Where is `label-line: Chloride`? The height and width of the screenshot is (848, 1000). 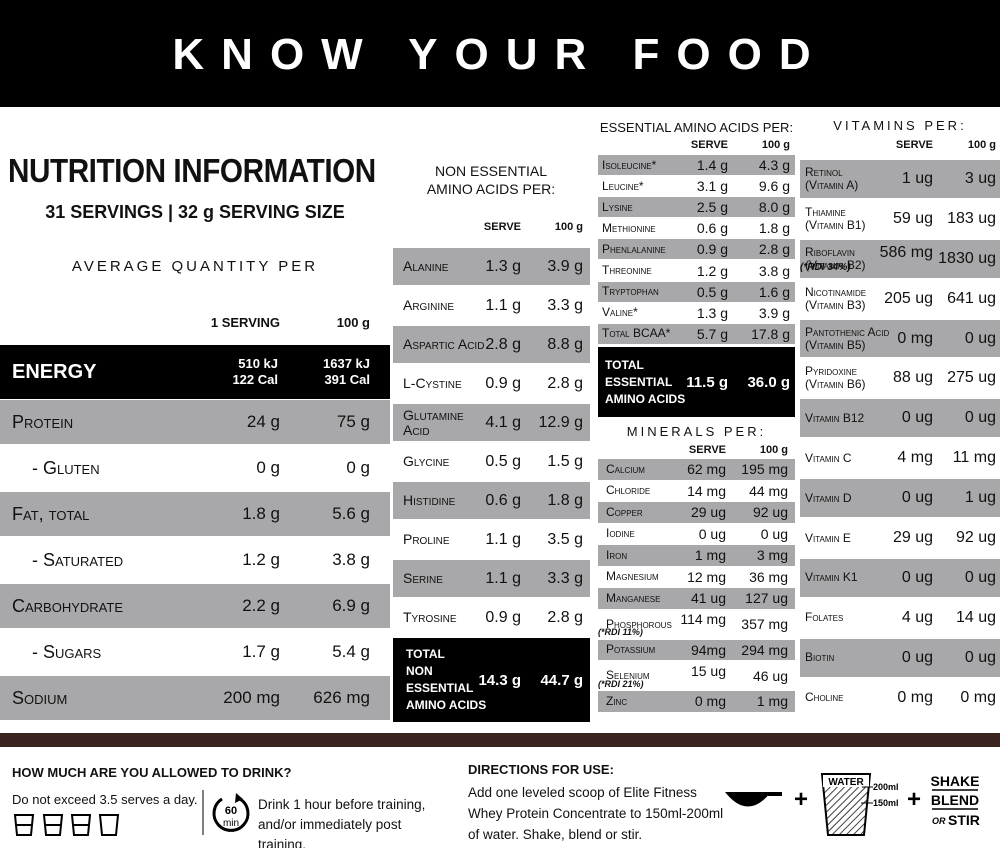 label-line: Chloride is located at coordinates (628, 490).